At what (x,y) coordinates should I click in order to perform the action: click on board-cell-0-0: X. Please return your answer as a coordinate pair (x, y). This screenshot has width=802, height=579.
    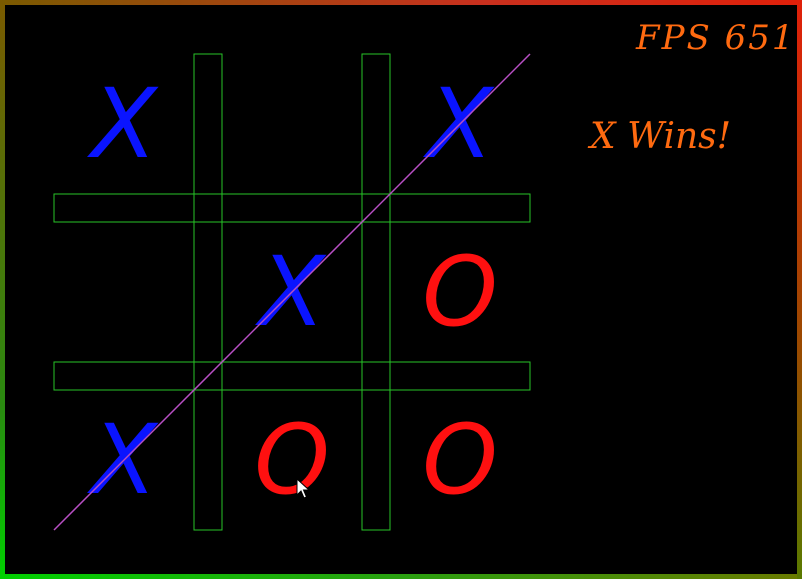
    Looking at the image, I should click on (124, 124).